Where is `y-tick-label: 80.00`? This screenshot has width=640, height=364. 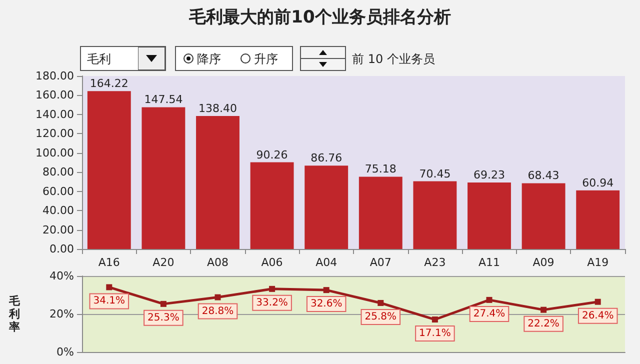
y-tick-label: 80.00 is located at coordinates (58, 172).